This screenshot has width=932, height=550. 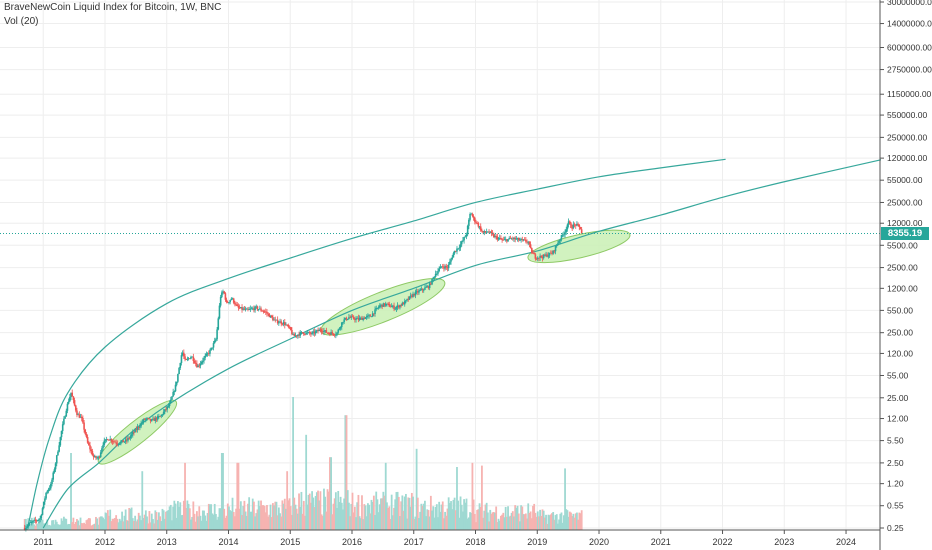 I want to click on y-tick-label: 0.55, so click(x=895, y=506).